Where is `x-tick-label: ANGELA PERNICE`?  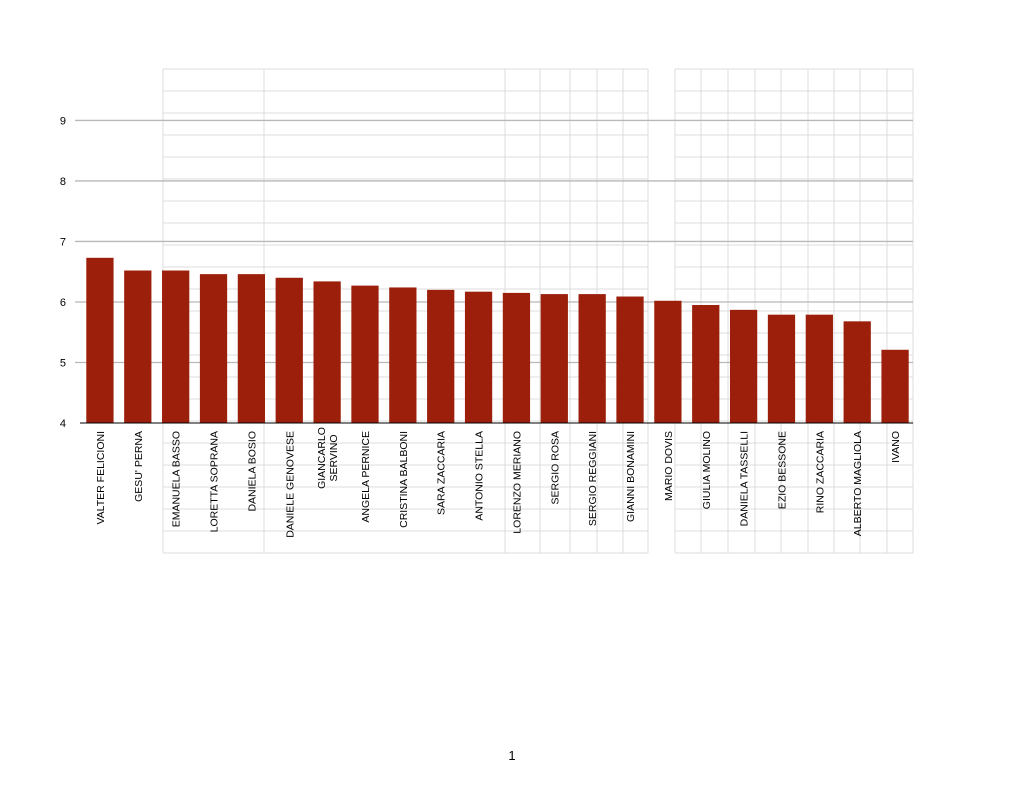 x-tick-label: ANGELA PERNICE is located at coordinates (366, 477).